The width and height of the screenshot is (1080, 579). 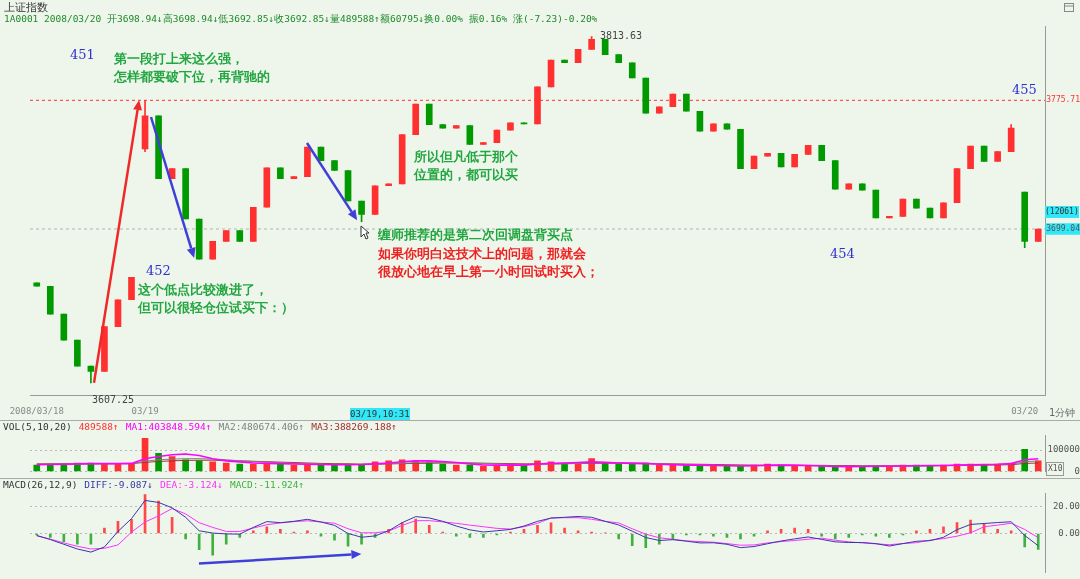 What do you see at coordinates (191, 484) in the screenshot?
I see `text: DEA:-3.124↓` at bounding box center [191, 484].